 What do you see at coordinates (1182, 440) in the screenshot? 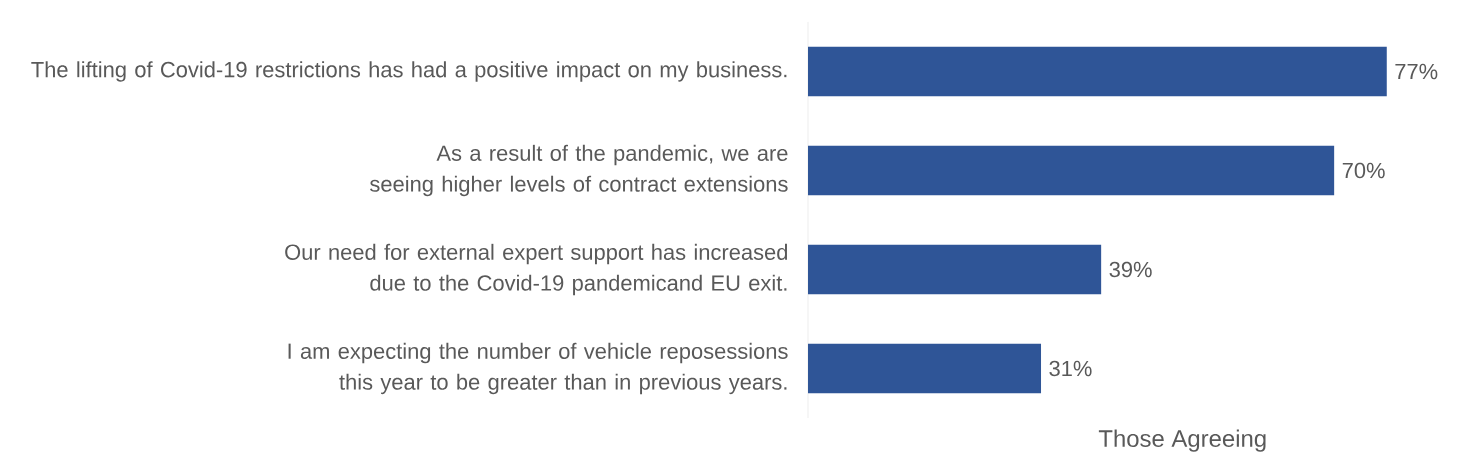
I see `x-axis-title: Those Agreeing` at bounding box center [1182, 440].